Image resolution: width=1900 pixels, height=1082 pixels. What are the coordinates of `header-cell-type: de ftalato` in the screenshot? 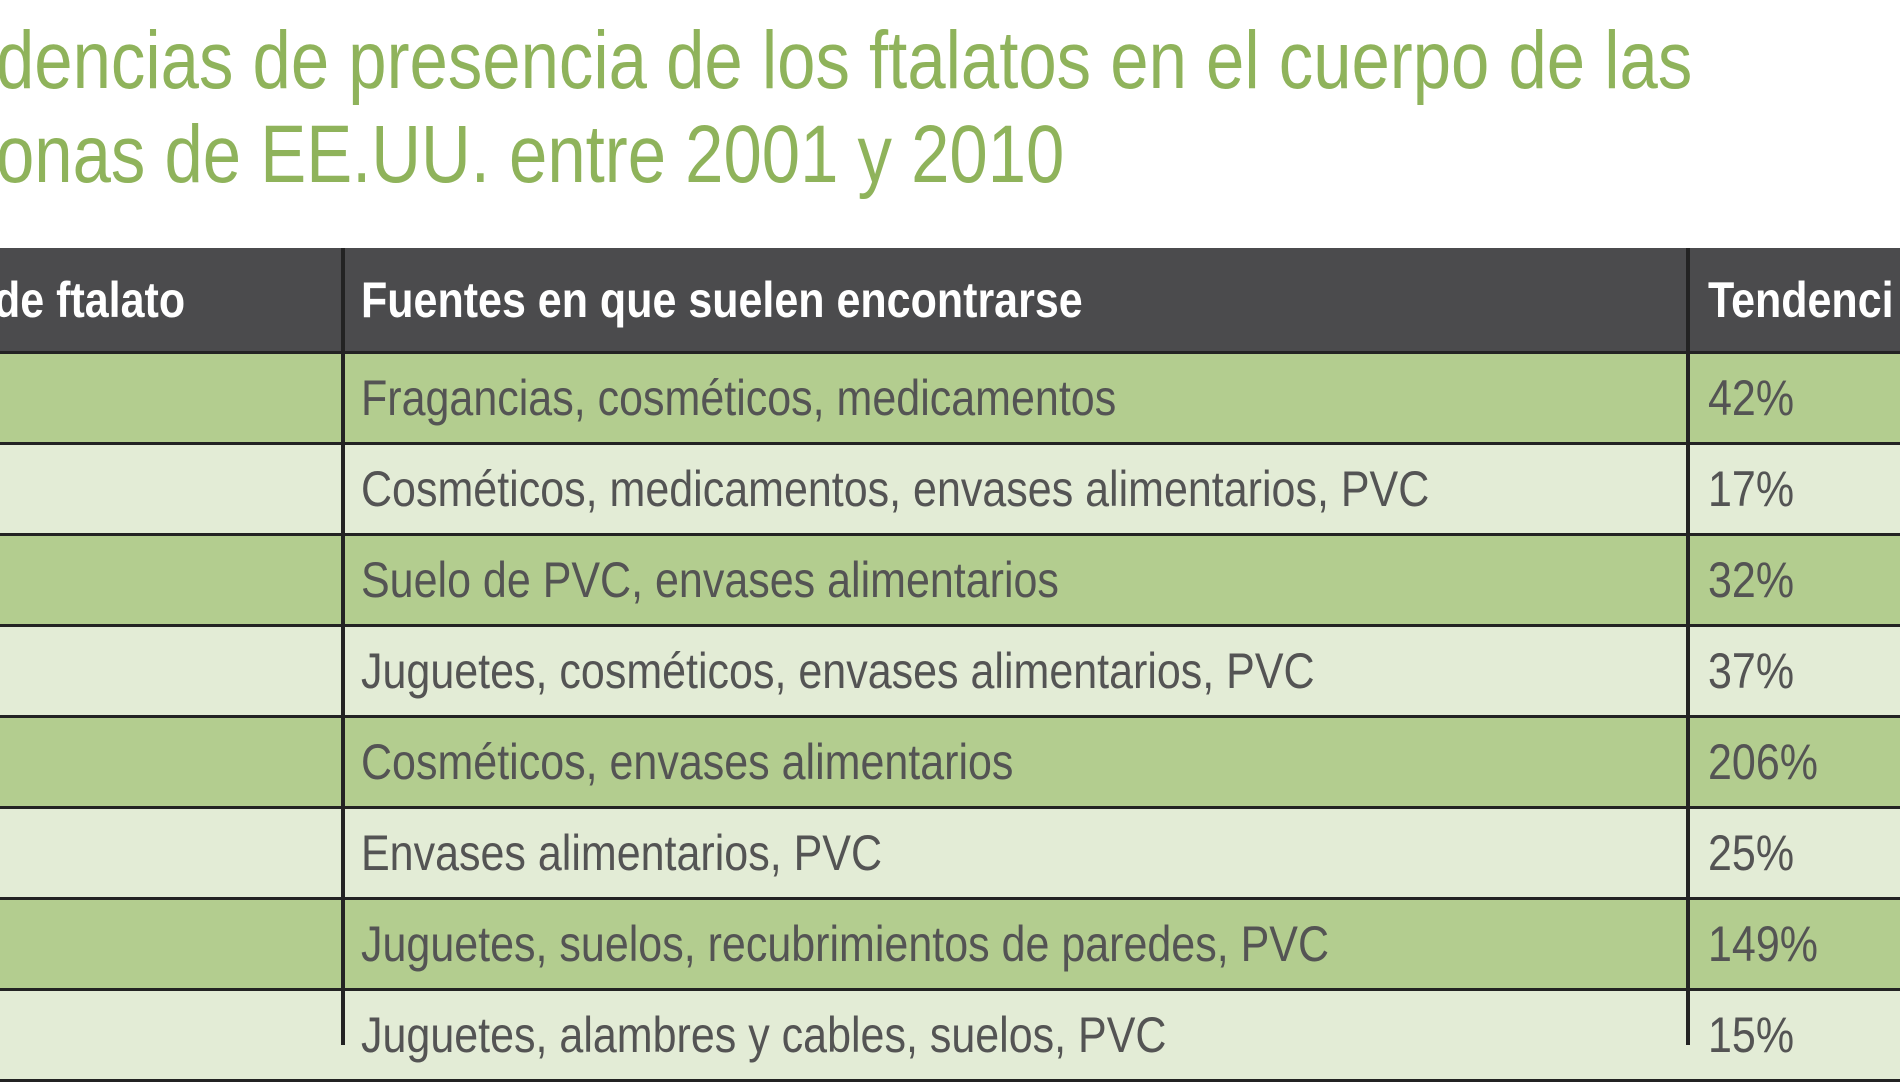 It's located at (171, 299).